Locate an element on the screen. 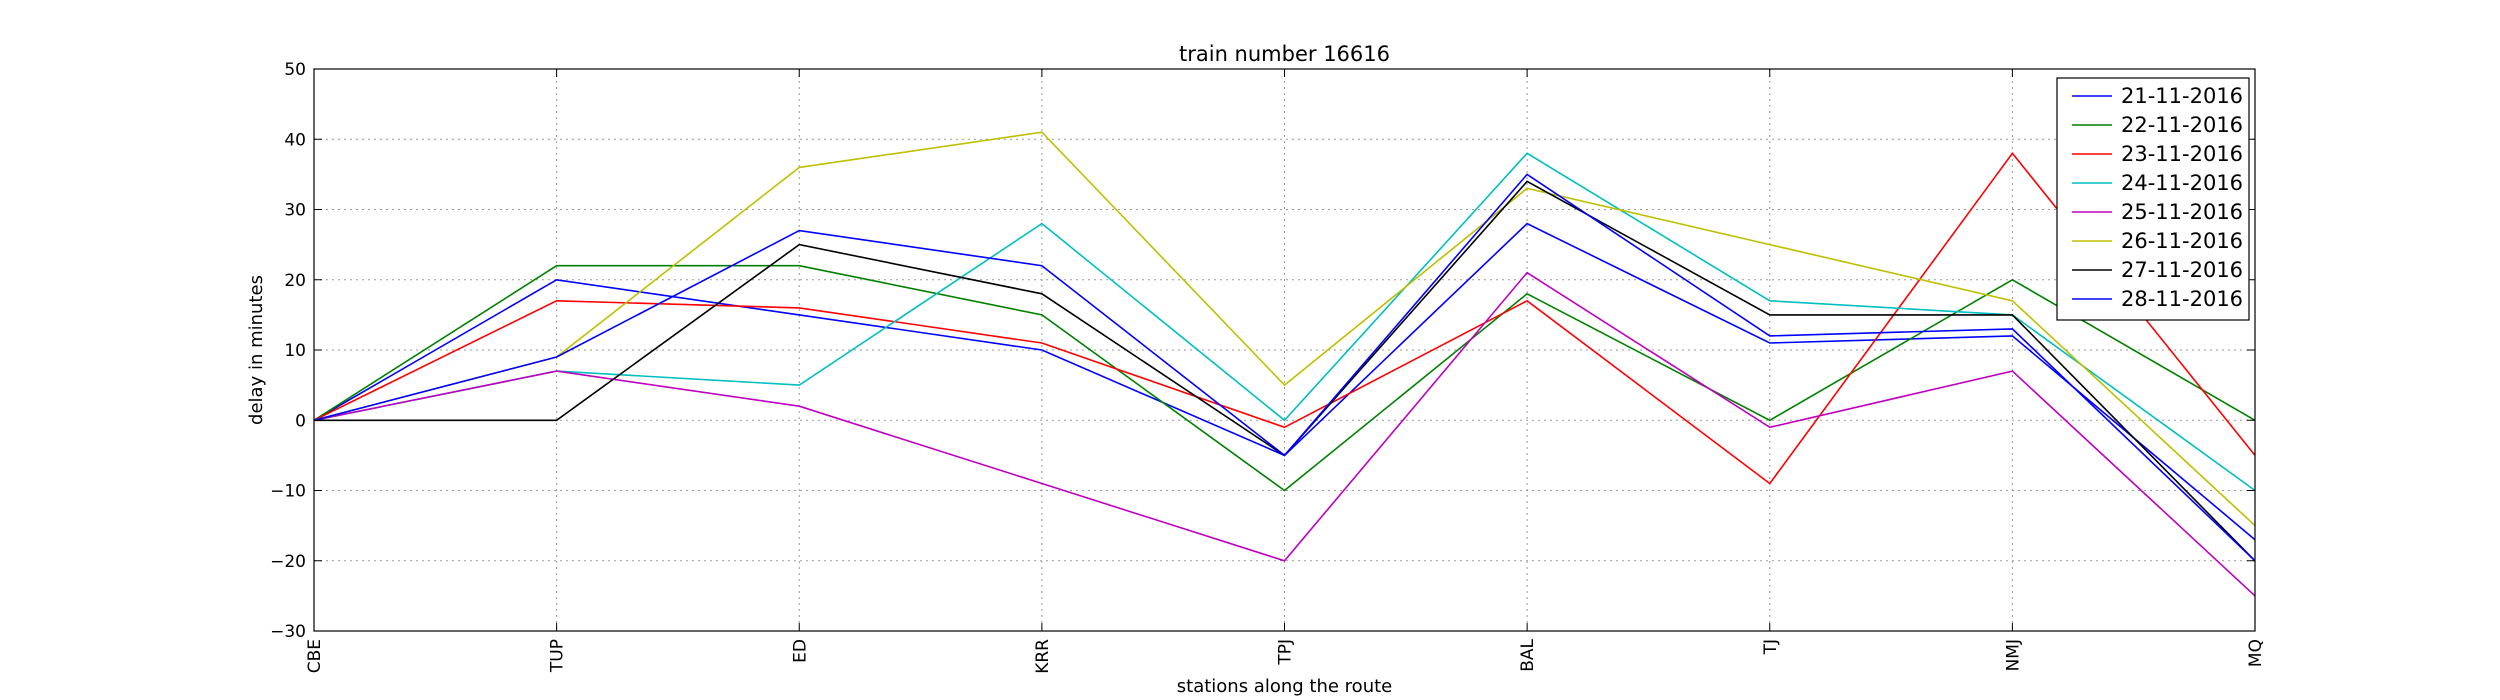  y-tick-label: 10 is located at coordinates (295, 351).